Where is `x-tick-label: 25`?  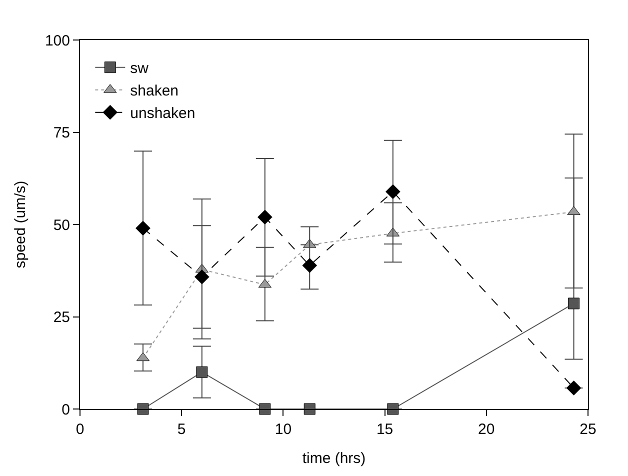
x-tick-label: 25 is located at coordinates (588, 429).